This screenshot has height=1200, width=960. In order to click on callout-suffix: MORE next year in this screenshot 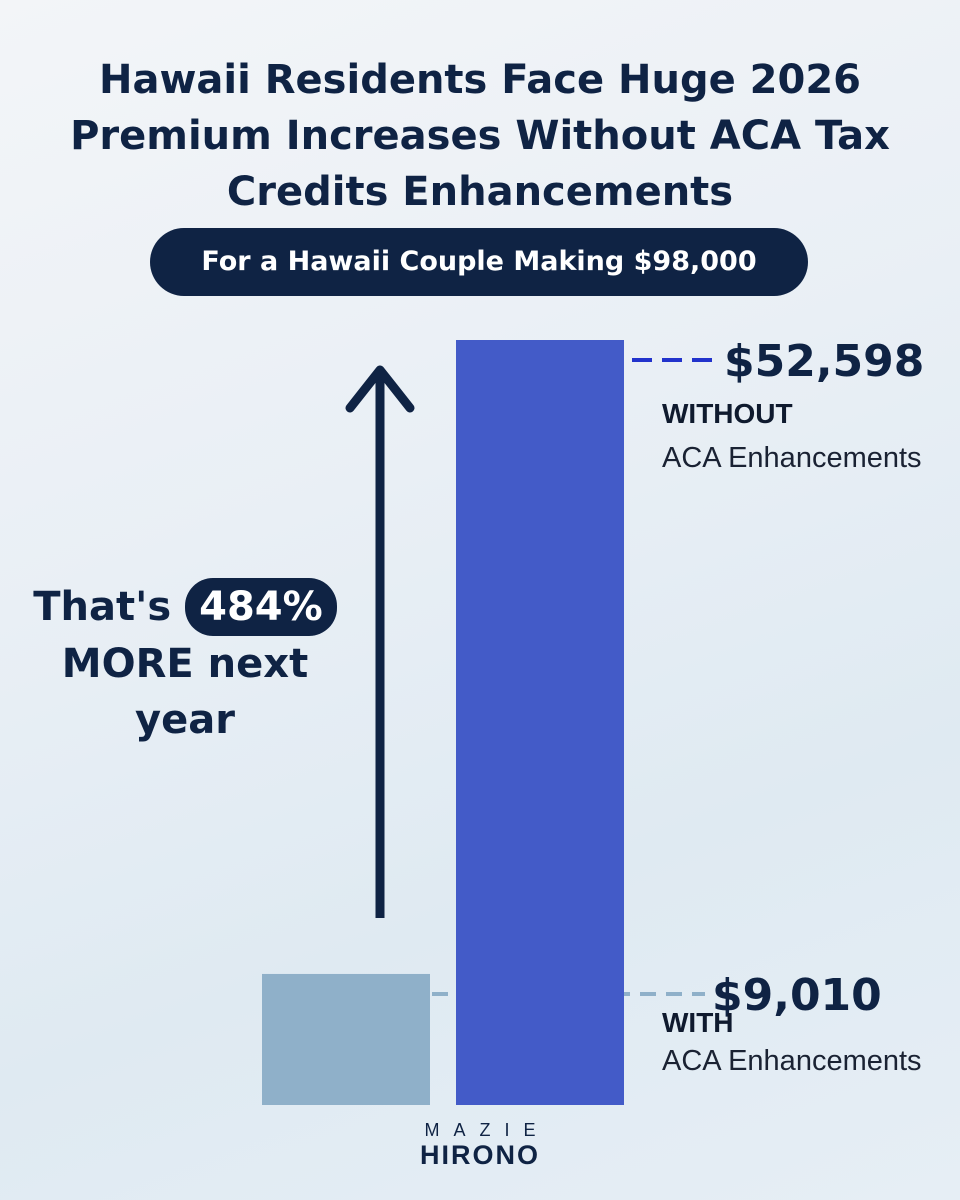, I will do `click(185, 692)`.